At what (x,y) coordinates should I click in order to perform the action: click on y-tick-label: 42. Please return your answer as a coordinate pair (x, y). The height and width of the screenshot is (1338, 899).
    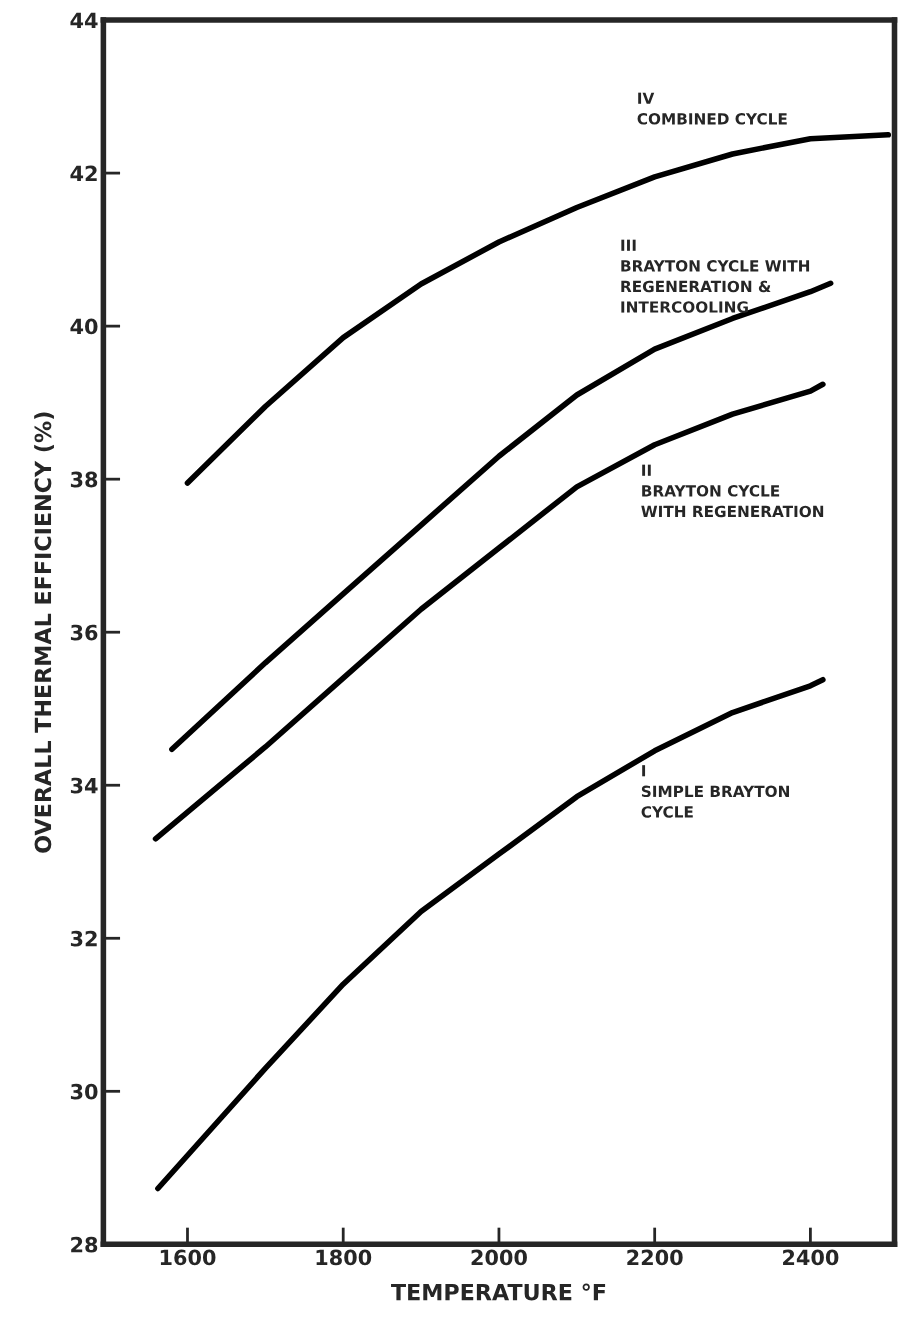
    Looking at the image, I should click on (83, 173).